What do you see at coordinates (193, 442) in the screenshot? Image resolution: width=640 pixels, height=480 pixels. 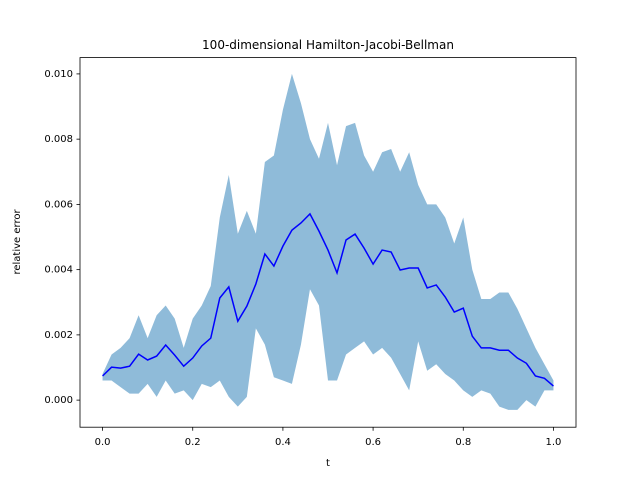 I see `x-tick-label: 0.2` at bounding box center [193, 442].